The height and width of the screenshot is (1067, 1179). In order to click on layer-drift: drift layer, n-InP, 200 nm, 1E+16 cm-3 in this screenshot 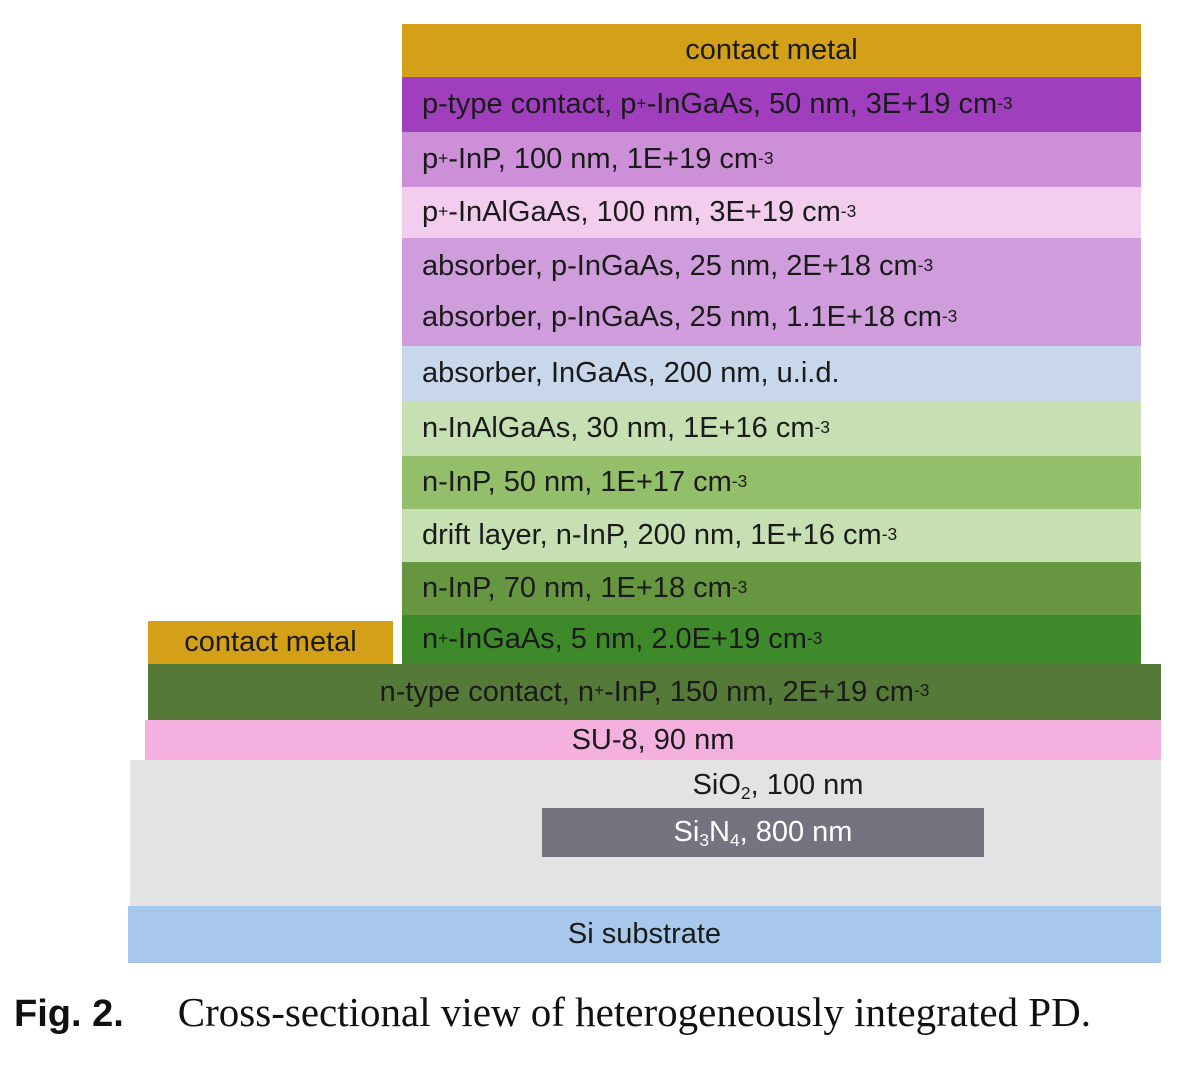, I will do `click(771, 535)`.